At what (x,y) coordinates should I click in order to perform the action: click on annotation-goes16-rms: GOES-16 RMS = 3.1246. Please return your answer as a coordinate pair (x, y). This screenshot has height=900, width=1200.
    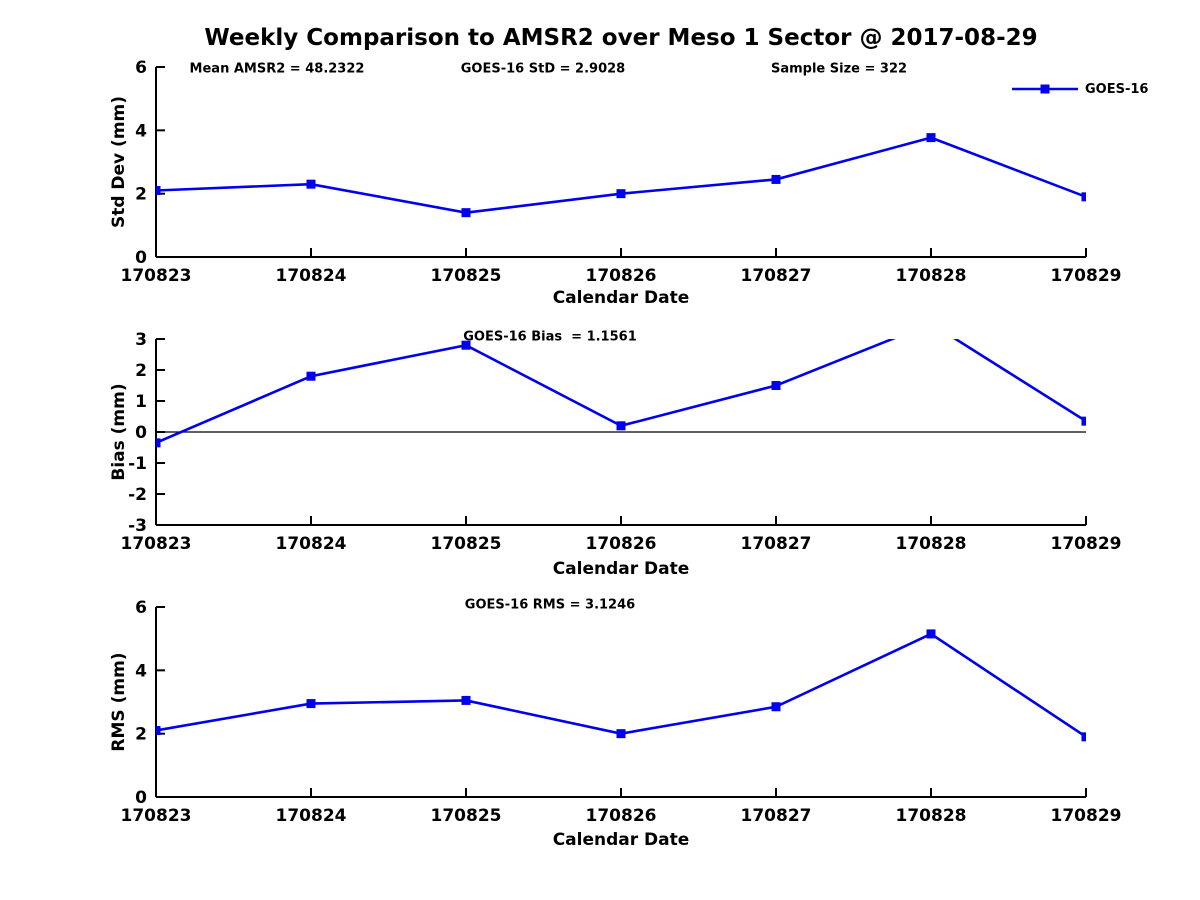
    Looking at the image, I should click on (550, 605).